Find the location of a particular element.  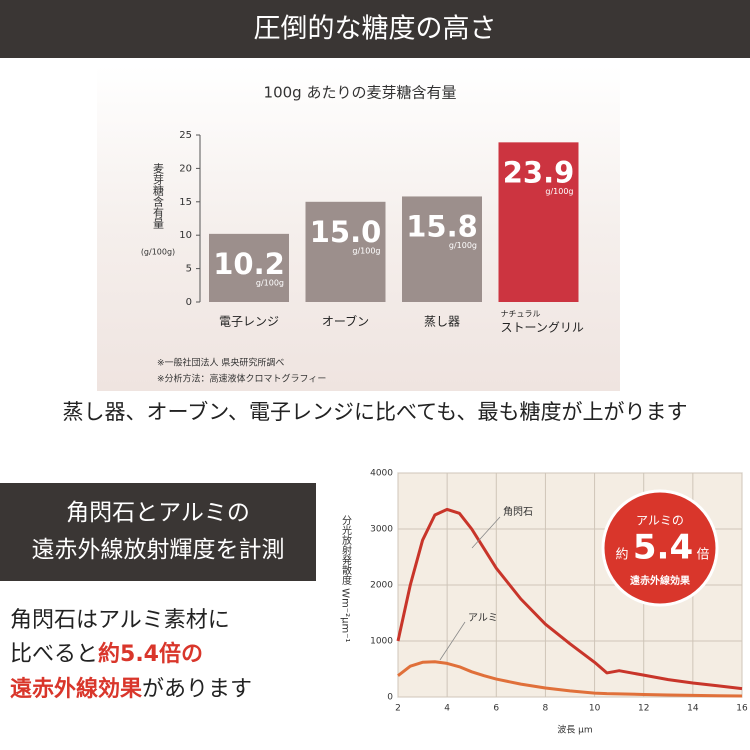

x-tick-label: 14 is located at coordinates (693, 709).